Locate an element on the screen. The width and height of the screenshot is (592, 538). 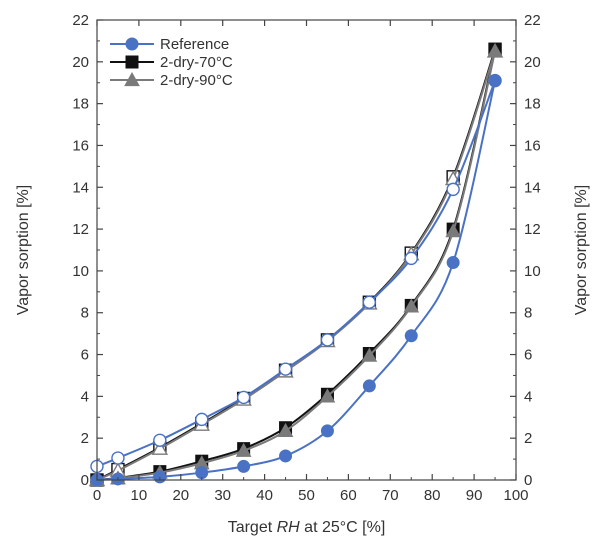
y-tick-label-right: 10 is located at coordinates (532, 271).